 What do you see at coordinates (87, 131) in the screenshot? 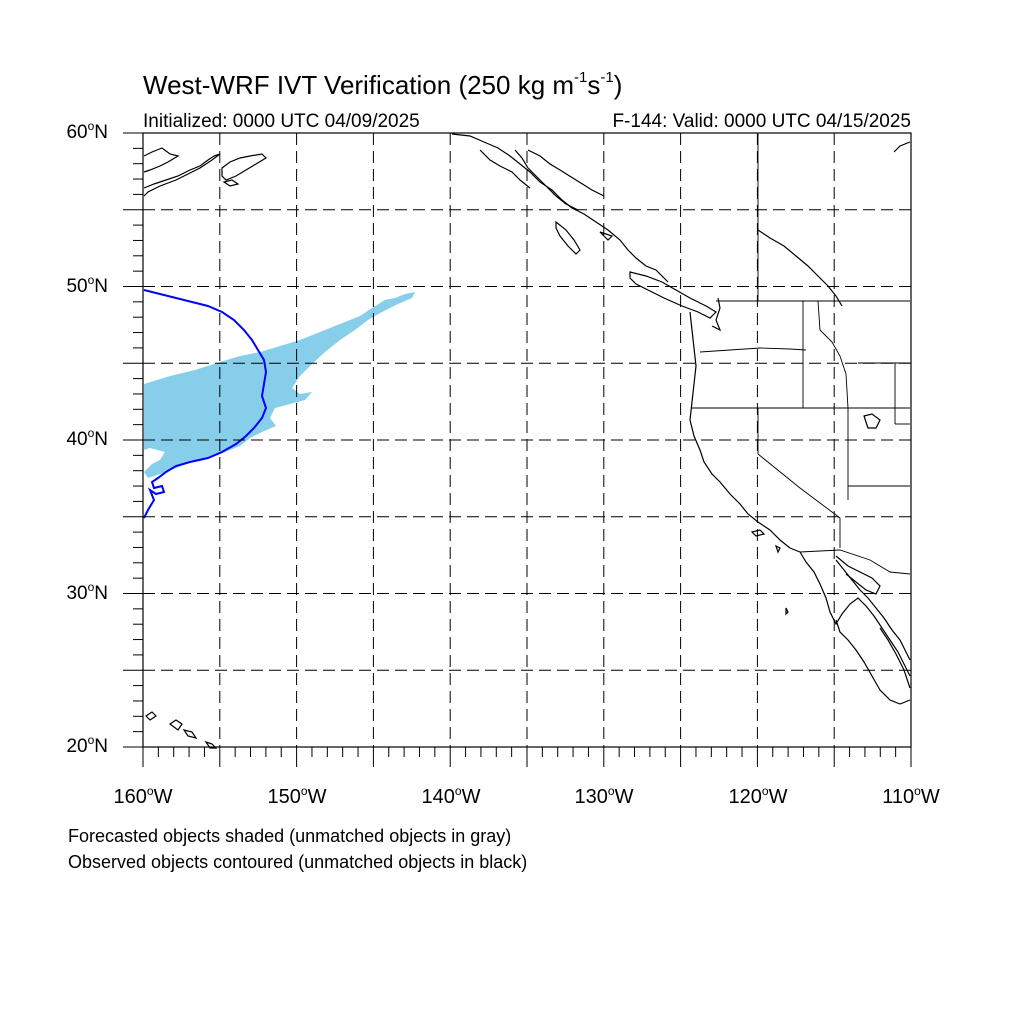
I see `lat-label-60: 60oN` at bounding box center [87, 131].